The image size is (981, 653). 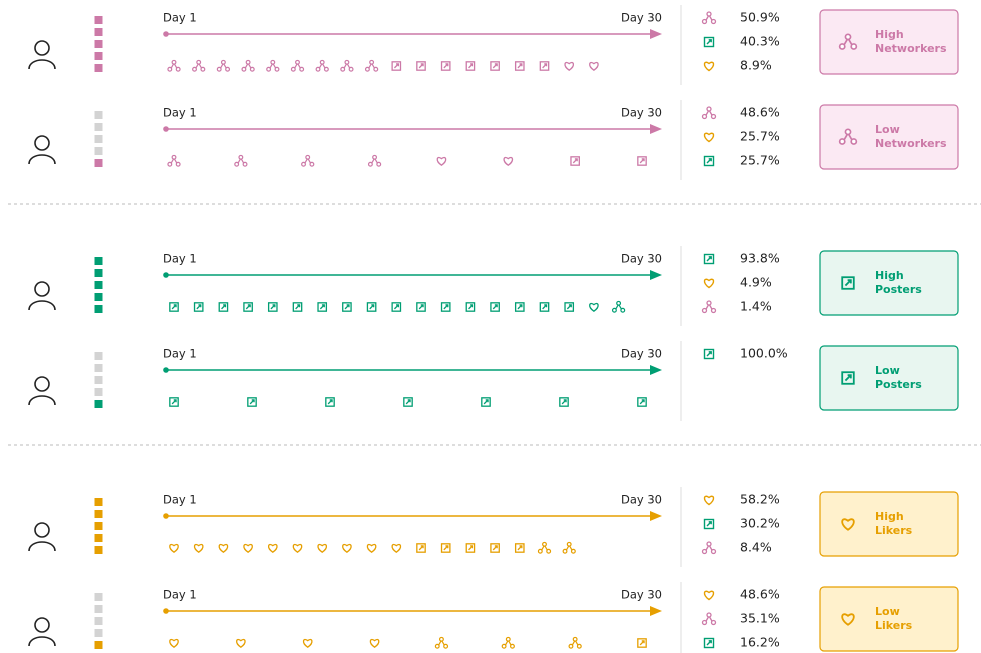 What do you see at coordinates (760, 499) in the screenshot?
I see `stat-value: 58.2%` at bounding box center [760, 499].